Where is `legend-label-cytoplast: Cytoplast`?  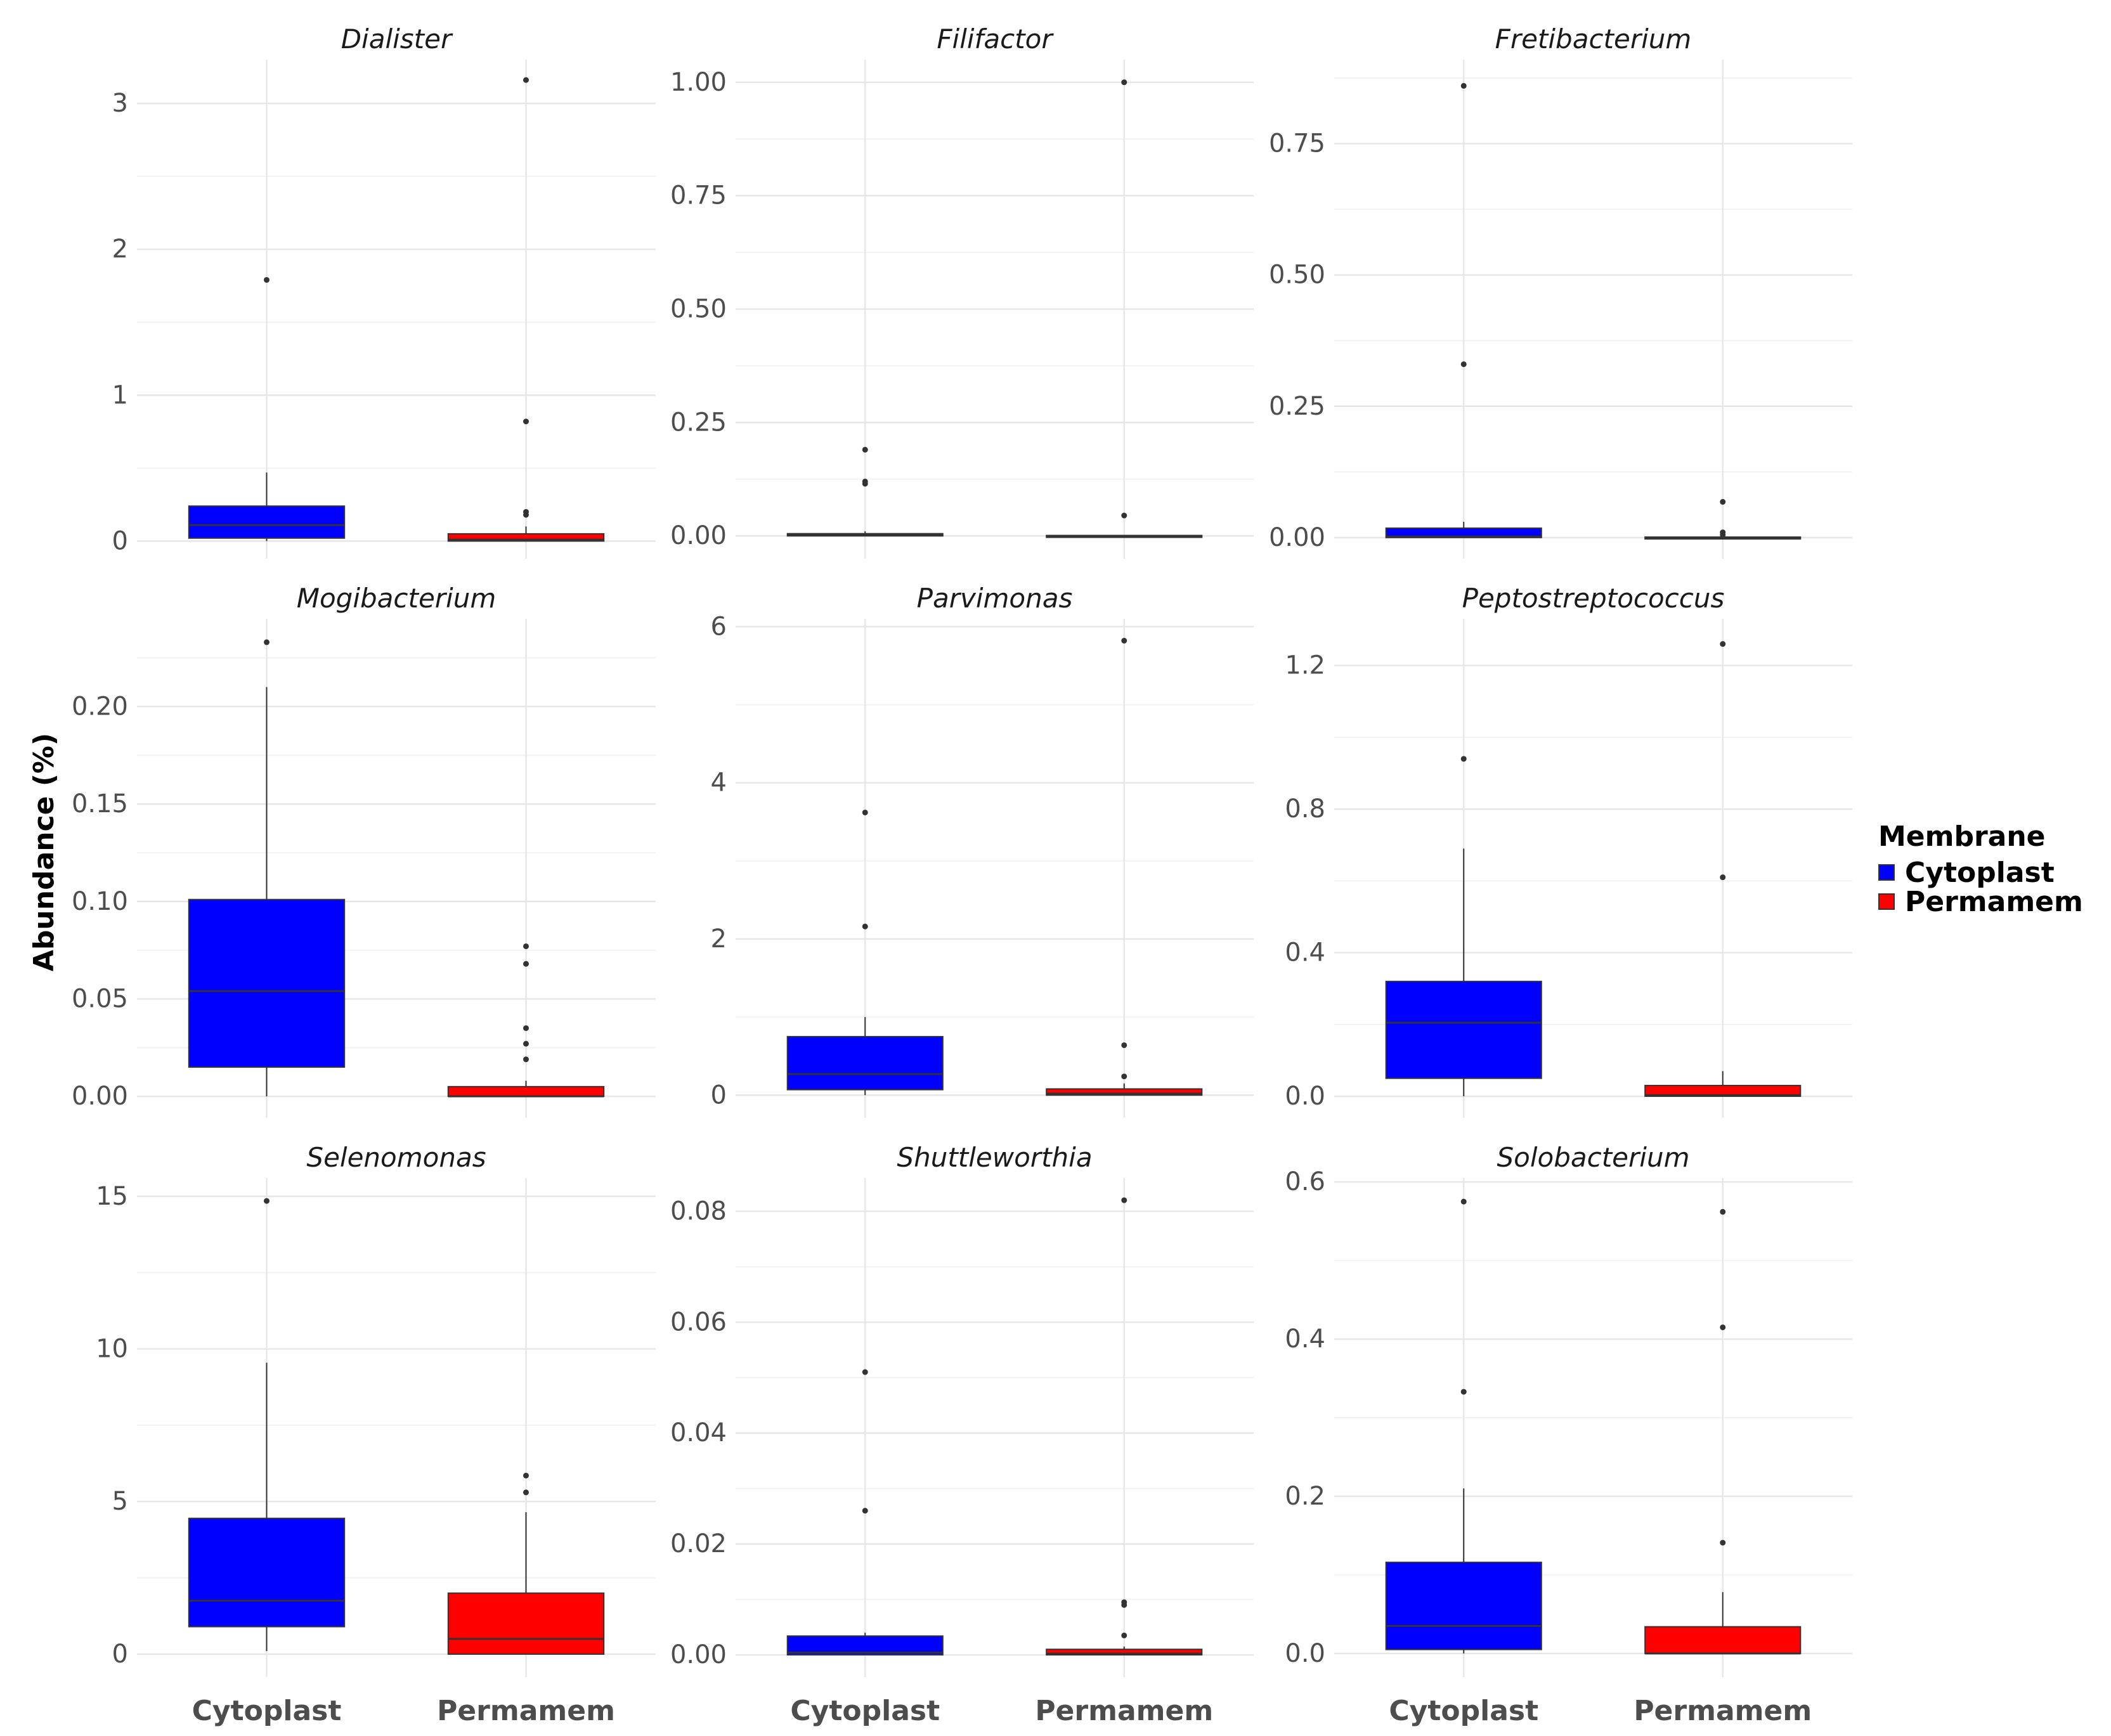
legend-label-cytoplast: Cytoplast is located at coordinates (1980, 872).